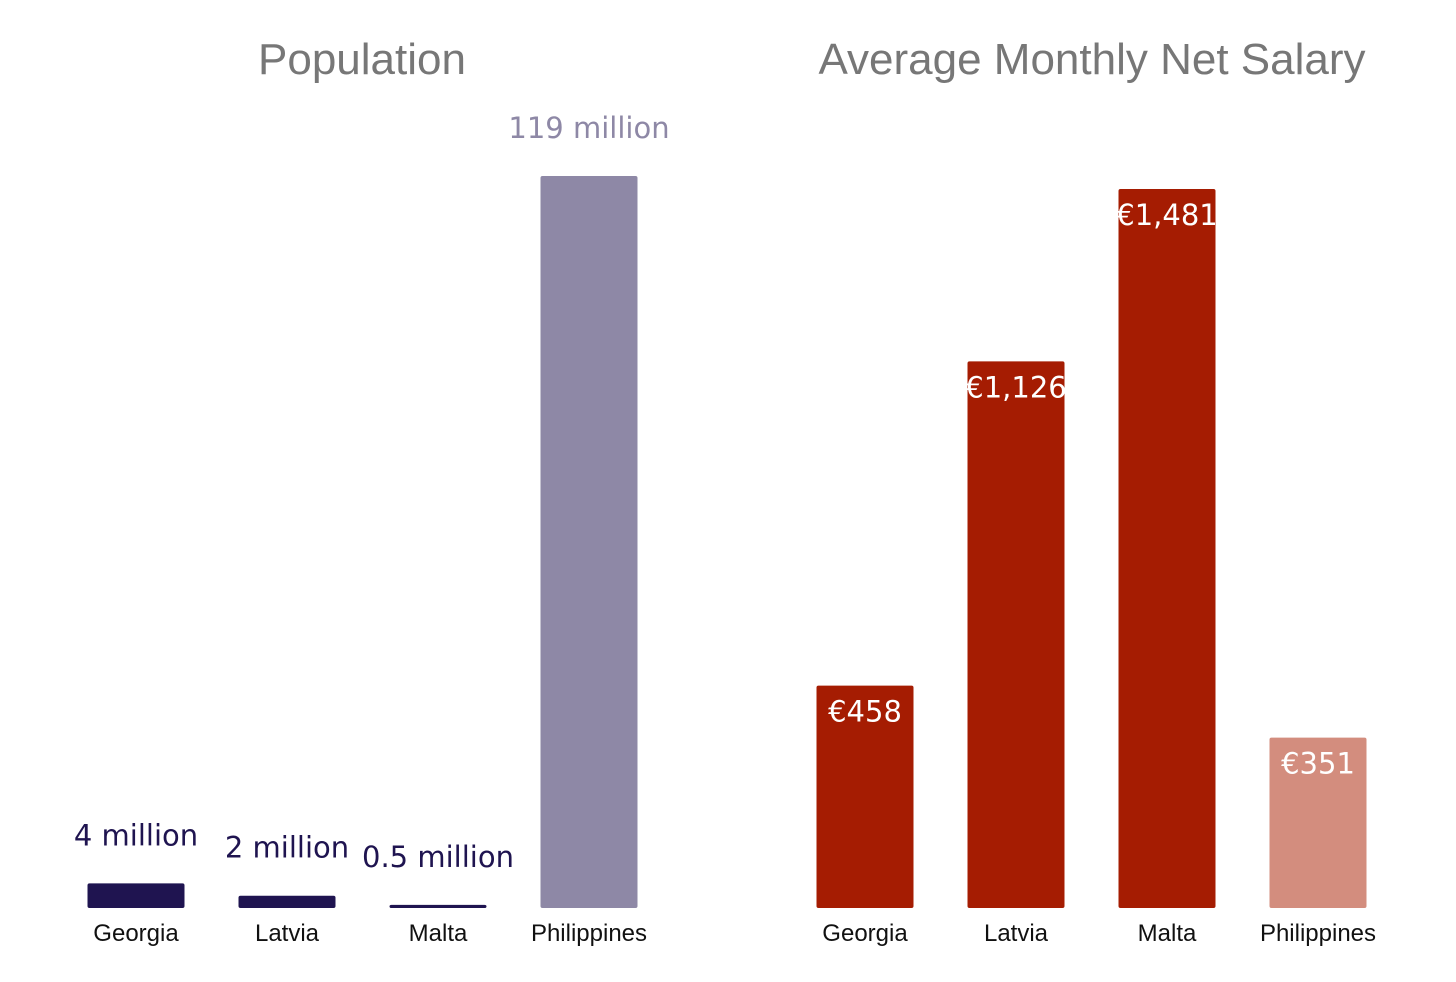 The height and width of the screenshot is (982, 1456). I want to click on population-category-label-latvia: Latvia, so click(287, 933).